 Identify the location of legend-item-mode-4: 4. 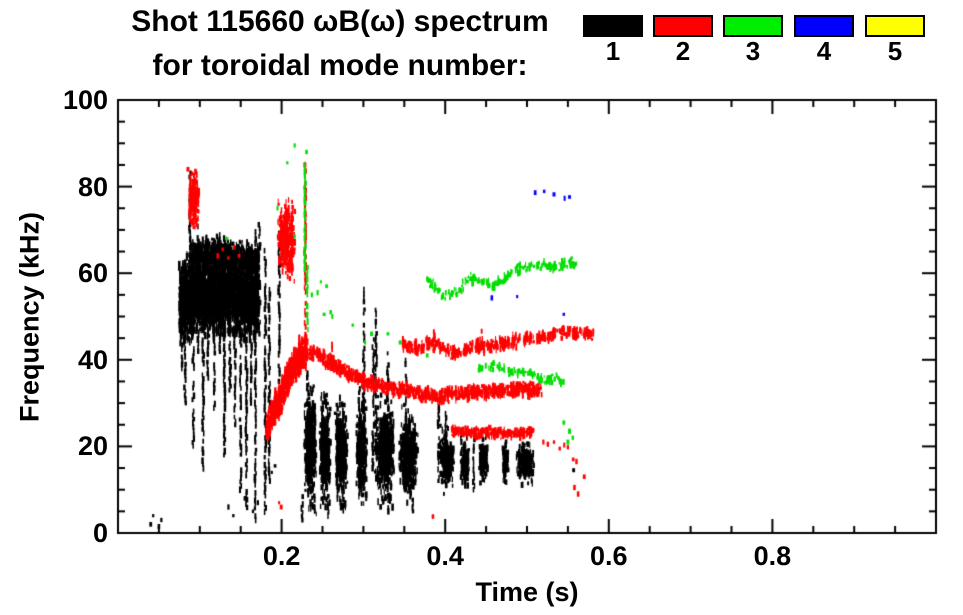
(825, 40).